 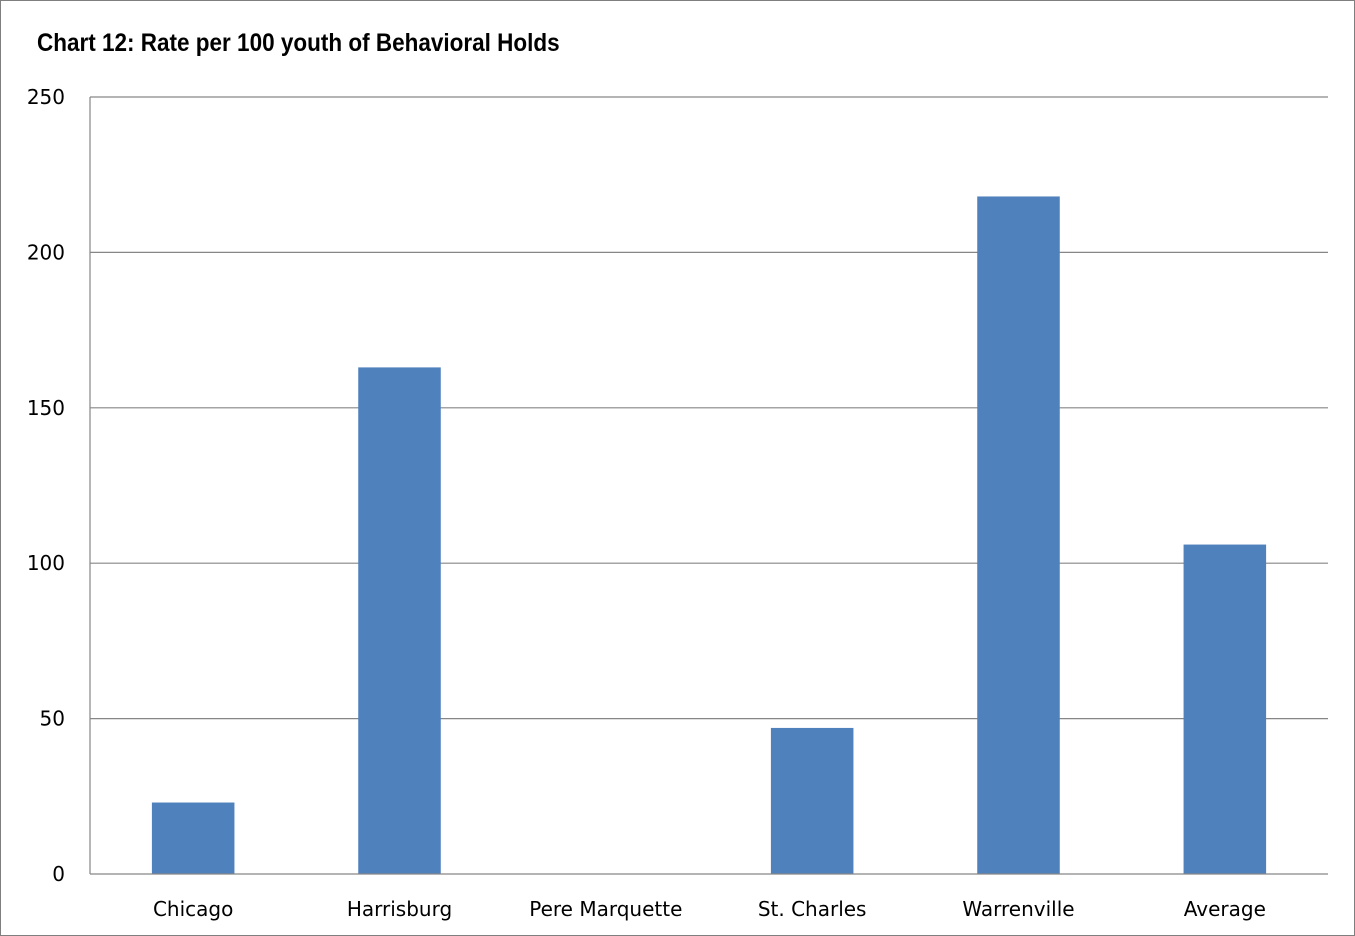 I want to click on x-tick-label: Chicago, so click(x=193, y=909).